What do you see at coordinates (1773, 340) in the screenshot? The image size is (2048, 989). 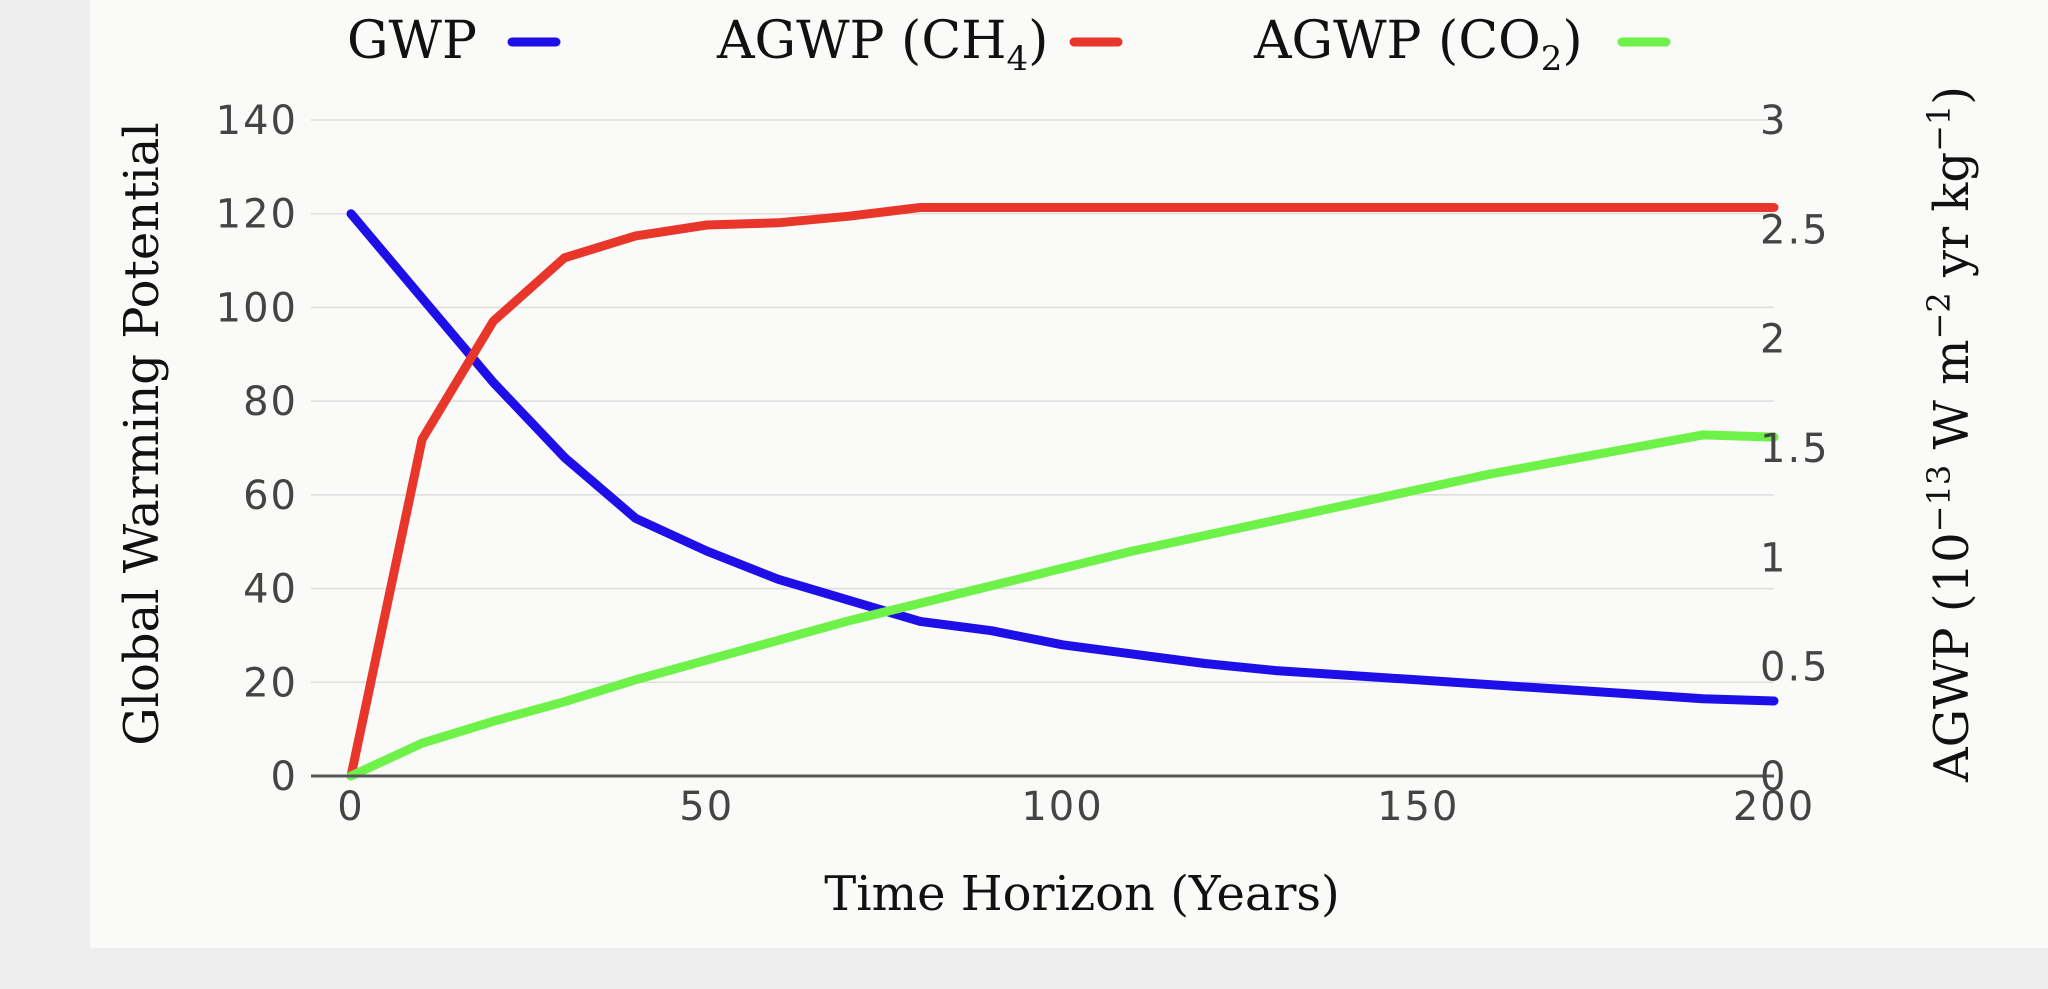 I see `y-tick-right-2: 2` at bounding box center [1773, 340].